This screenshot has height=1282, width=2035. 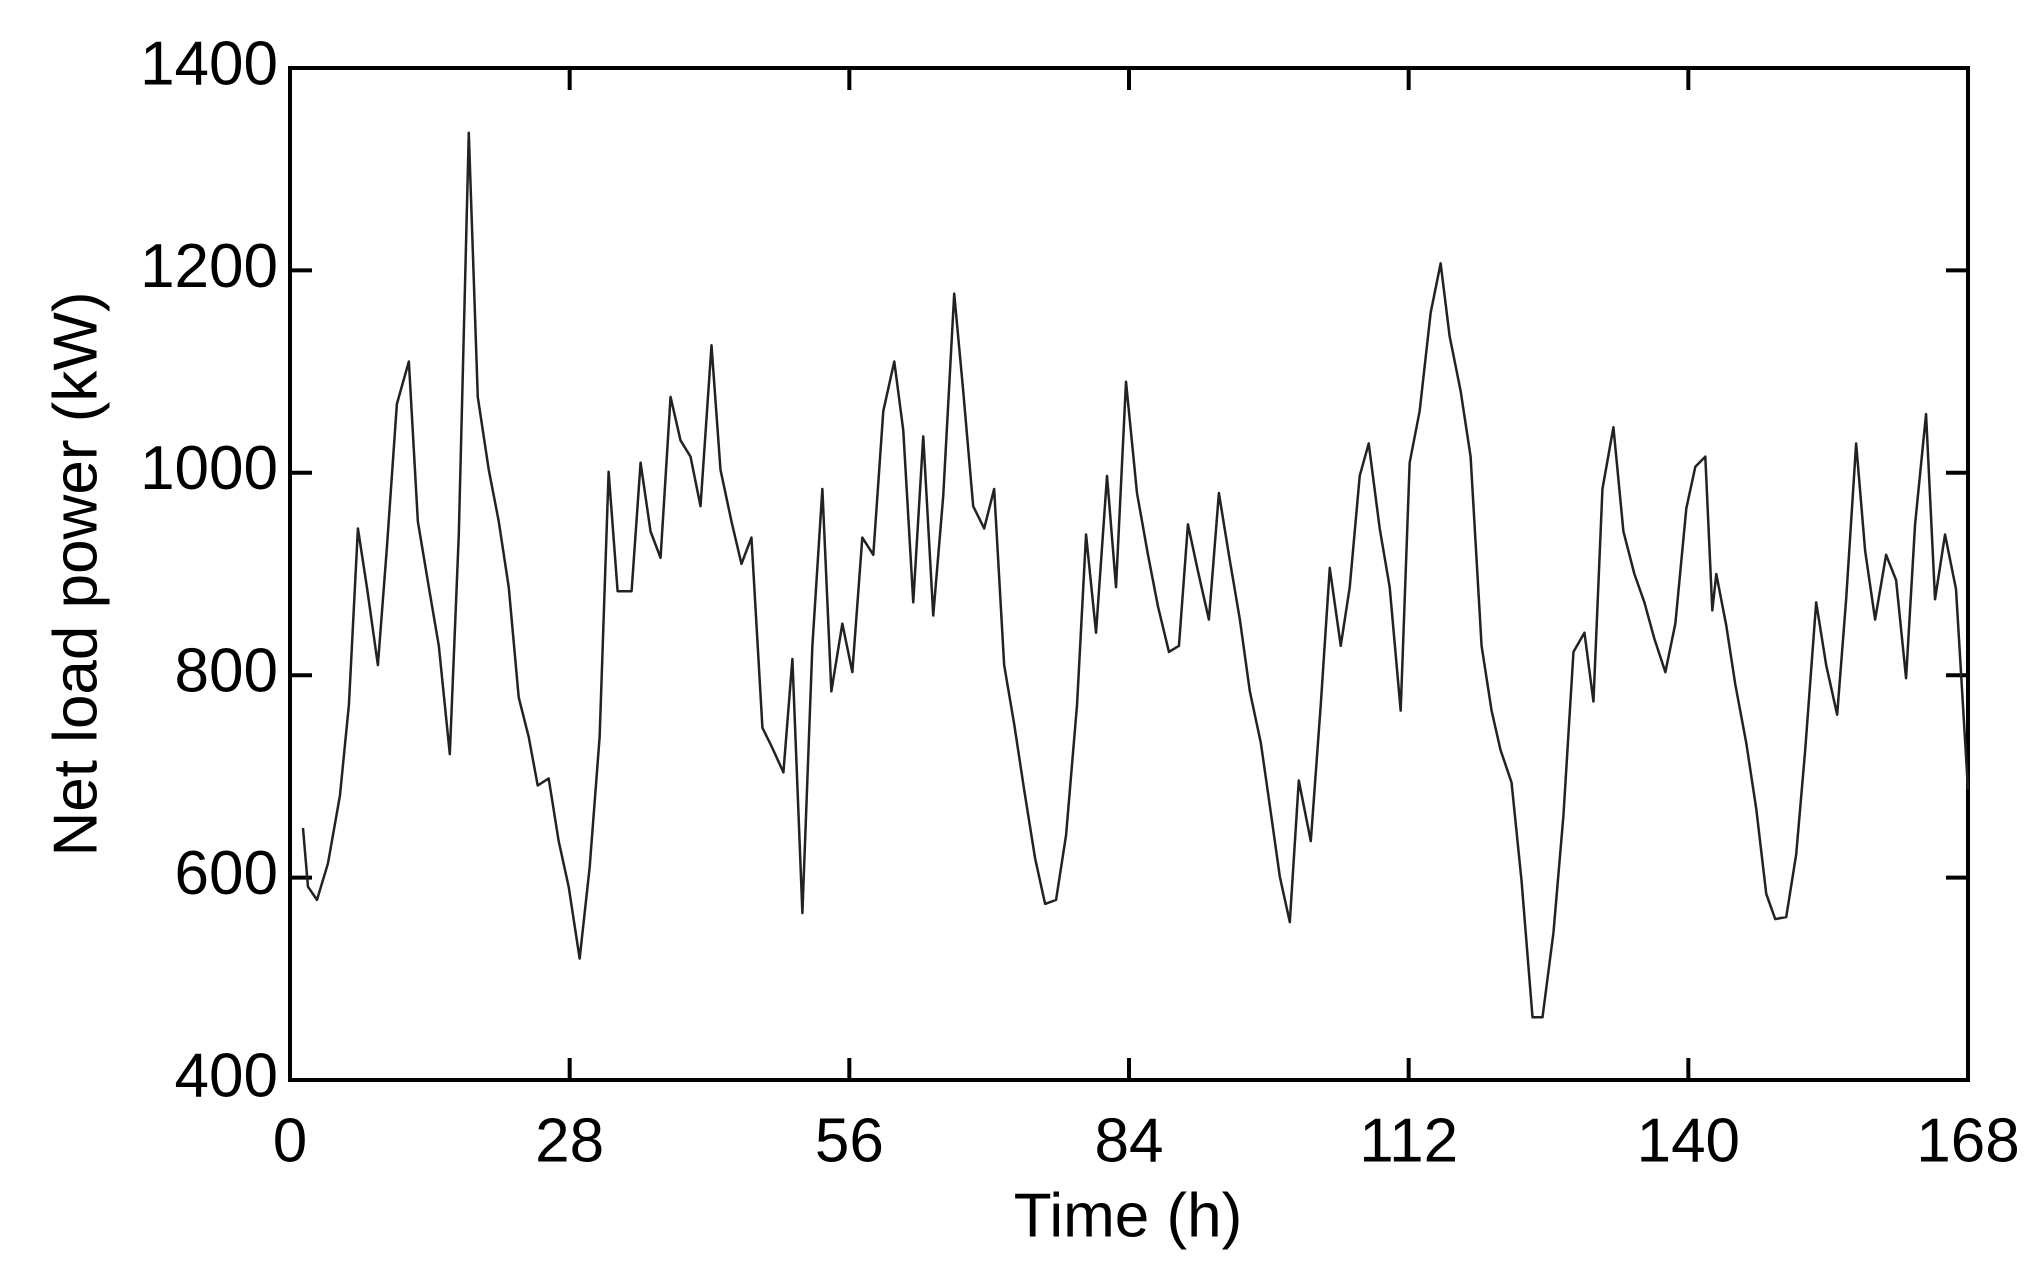 I want to click on x-tick-label: 28, so click(x=569, y=1140).